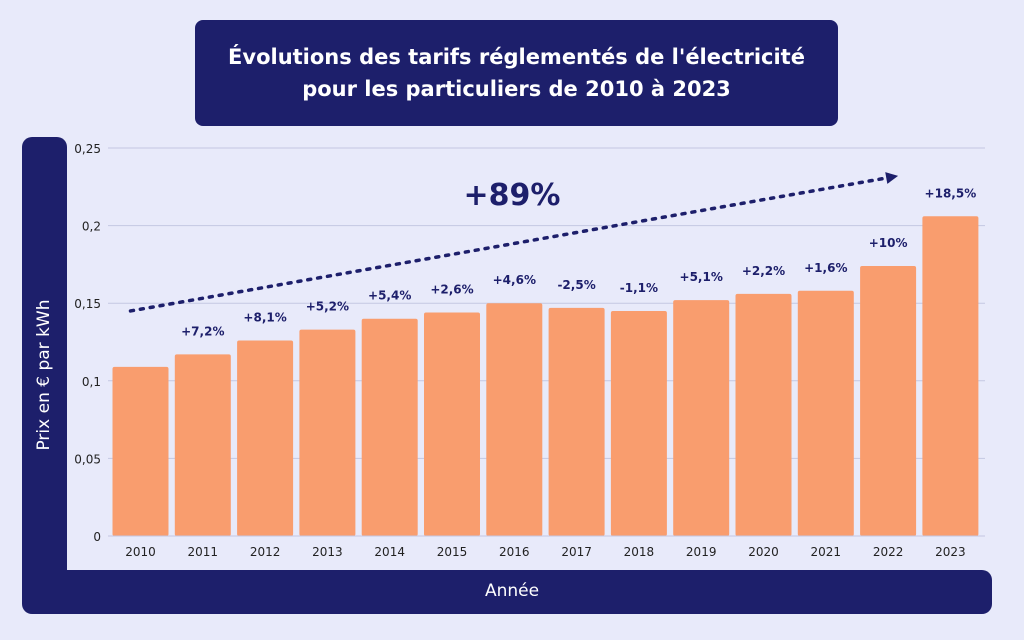 Image resolution: width=1024 pixels, height=640 pixels. What do you see at coordinates (202, 331) in the screenshot?
I see `data-label: +7,2%` at bounding box center [202, 331].